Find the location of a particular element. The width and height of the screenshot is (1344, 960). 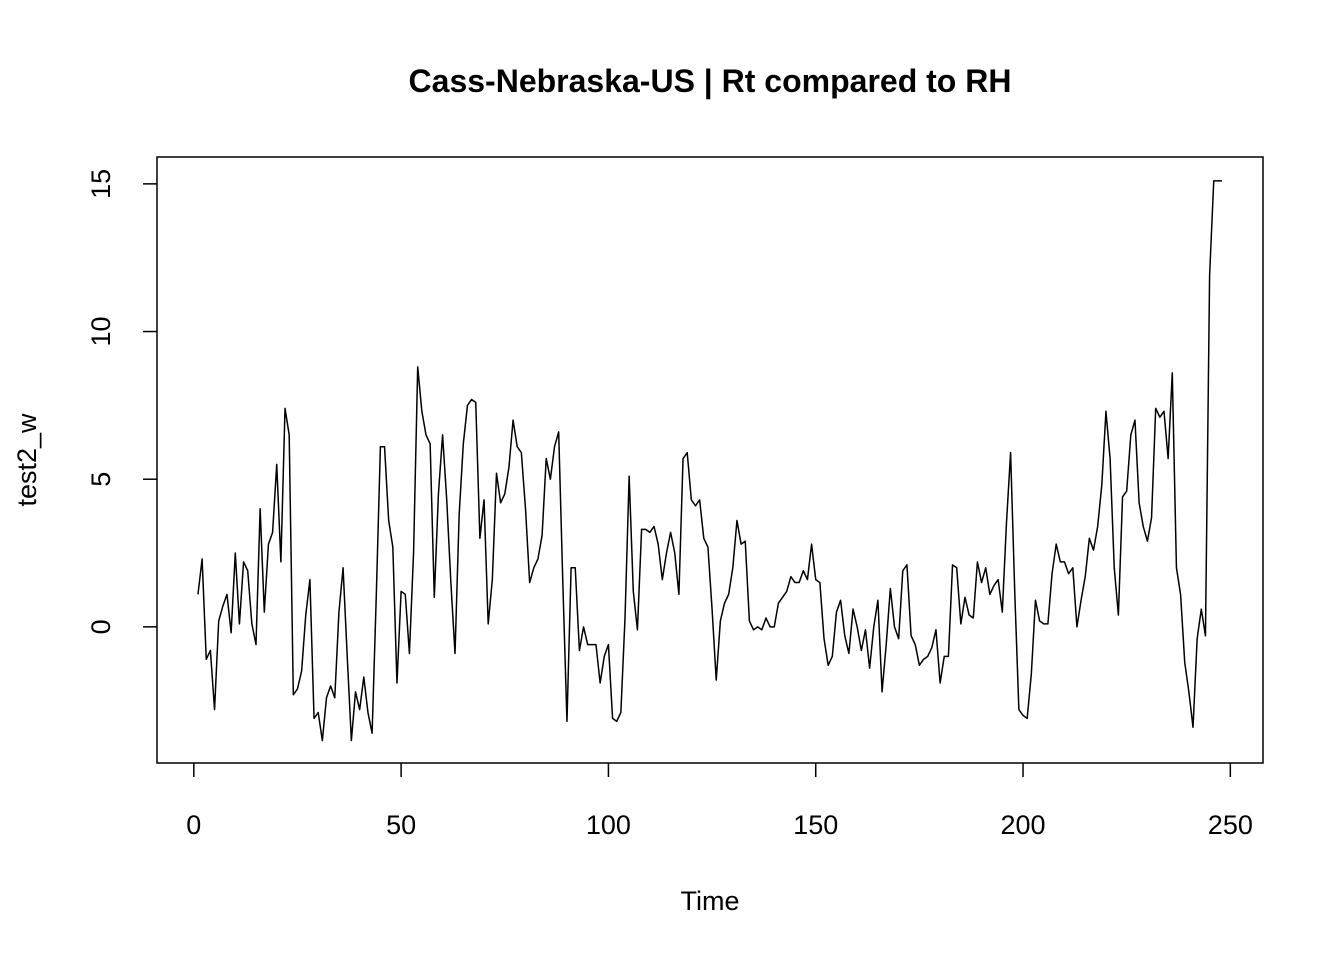

y-tick-label: 10 is located at coordinates (101, 332).